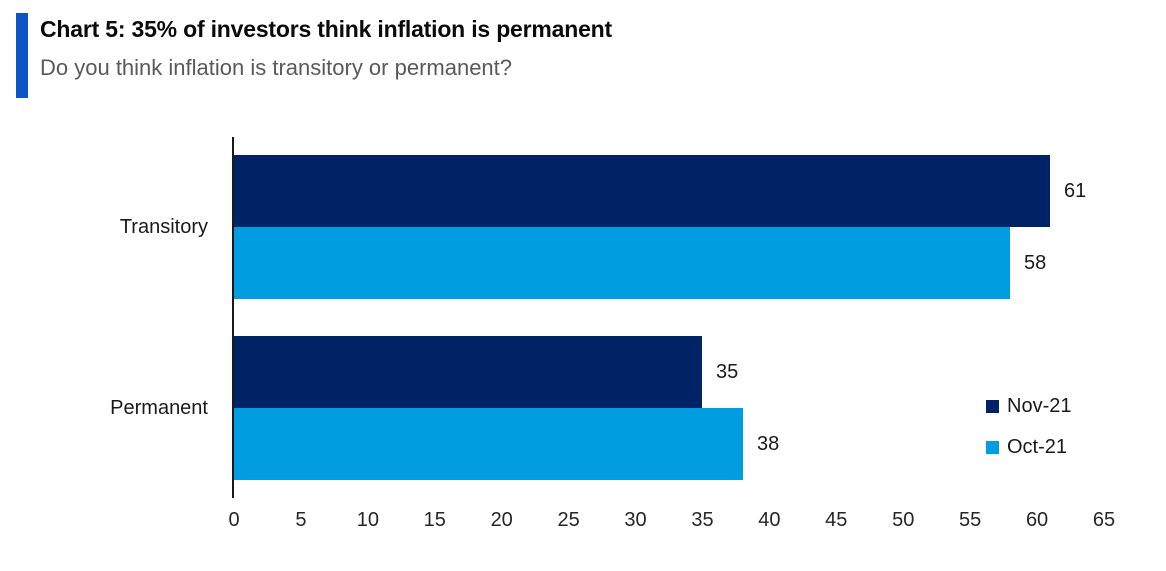 The width and height of the screenshot is (1166, 571). What do you see at coordinates (234, 520) in the screenshot?
I see `x-tick-label-0: 0` at bounding box center [234, 520].